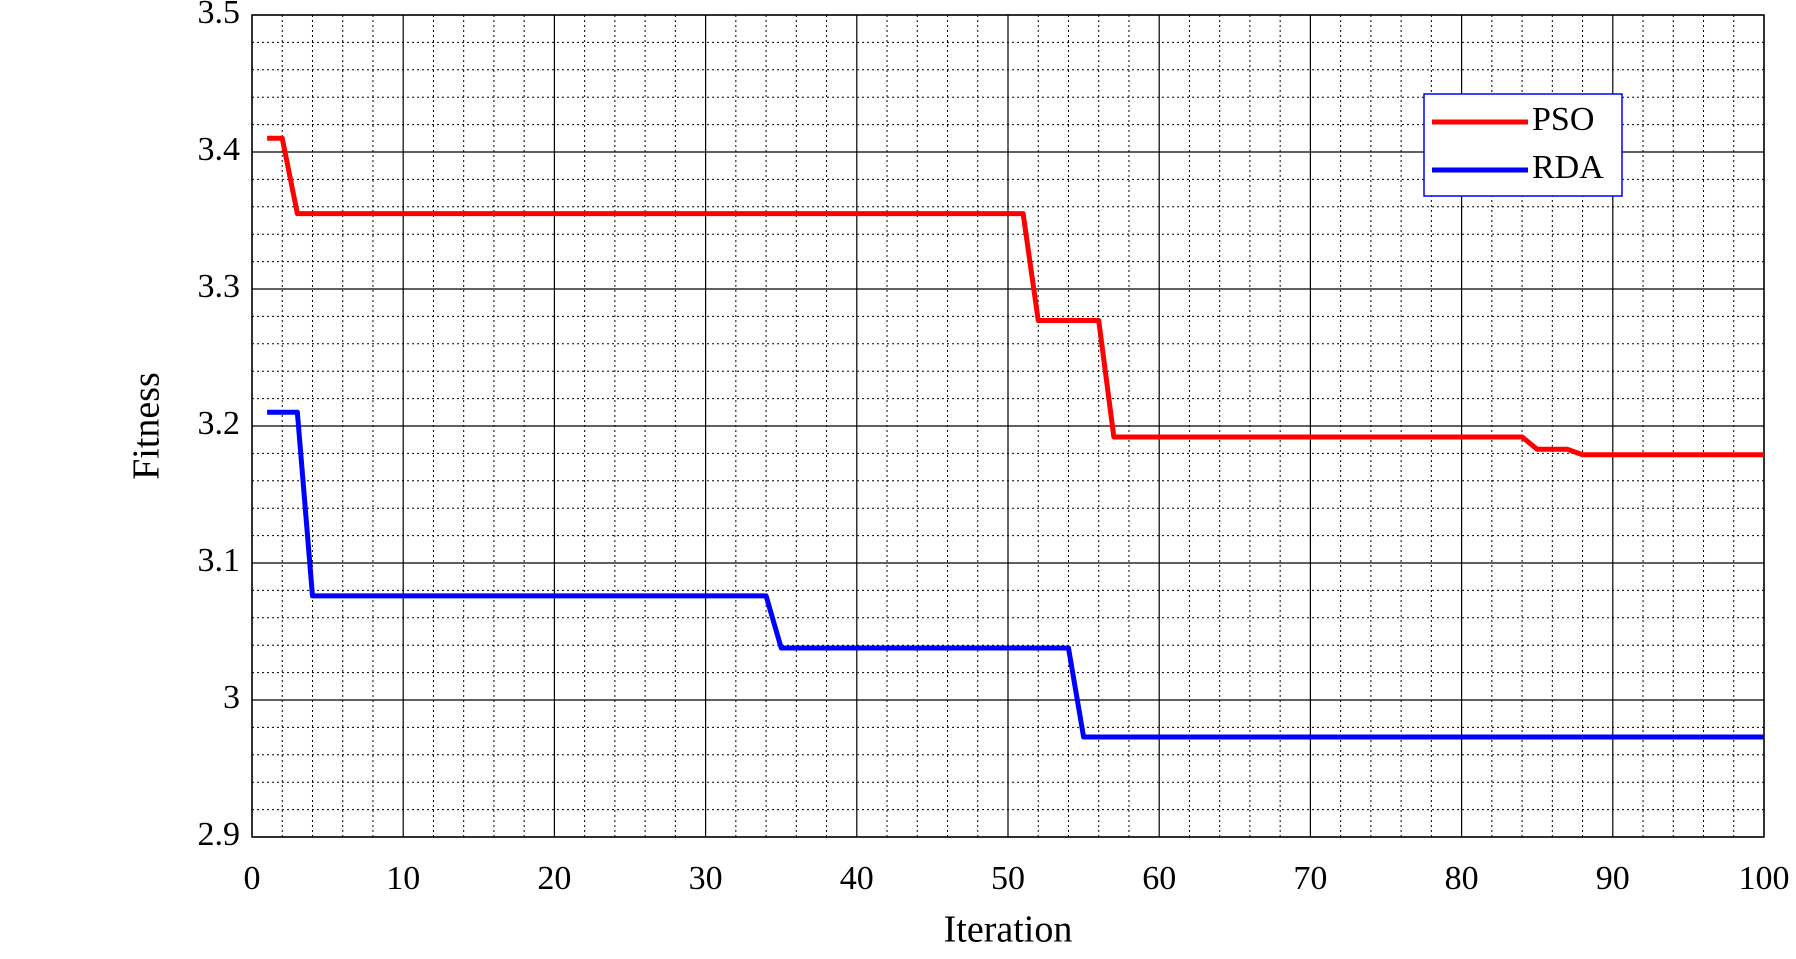  What do you see at coordinates (1008, 878) in the screenshot?
I see `x-tick-label: 50` at bounding box center [1008, 878].